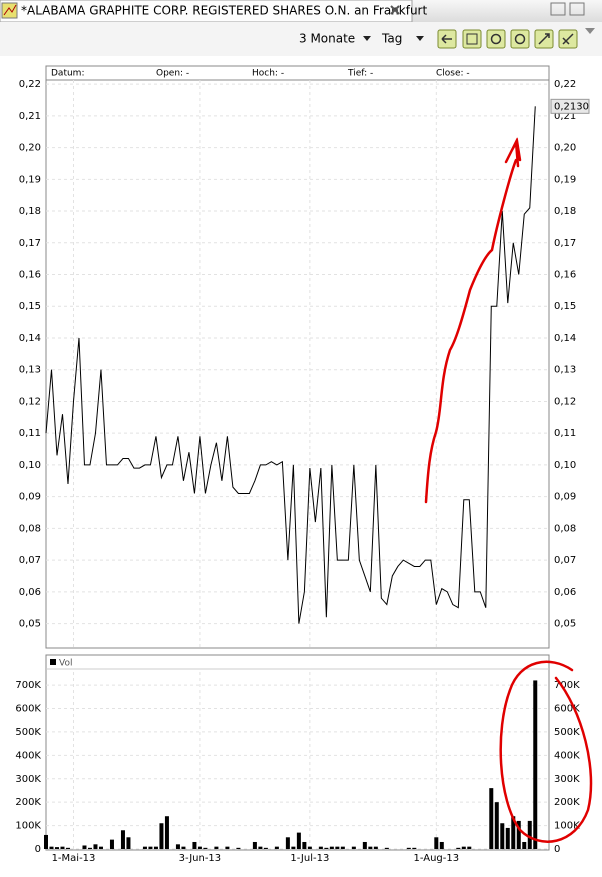 The height and width of the screenshot is (877, 602). What do you see at coordinates (30, 433) in the screenshot?
I see `y-tick-label: 0,11` at bounding box center [30, 433].